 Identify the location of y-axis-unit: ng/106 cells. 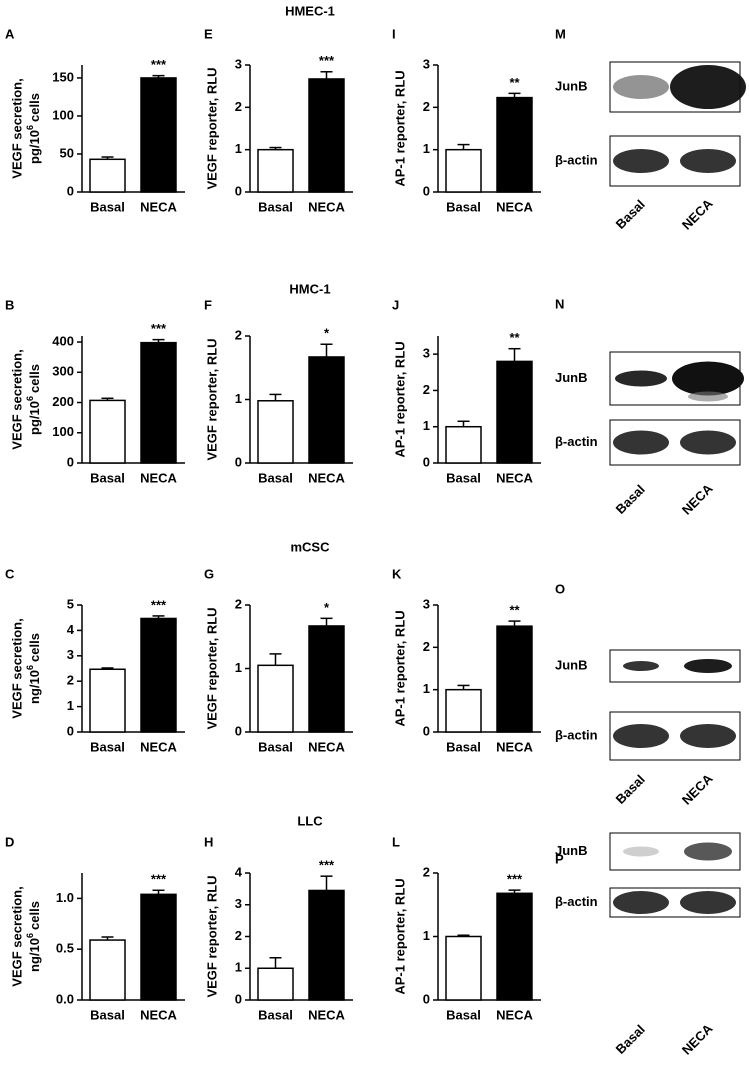
(33, 936).